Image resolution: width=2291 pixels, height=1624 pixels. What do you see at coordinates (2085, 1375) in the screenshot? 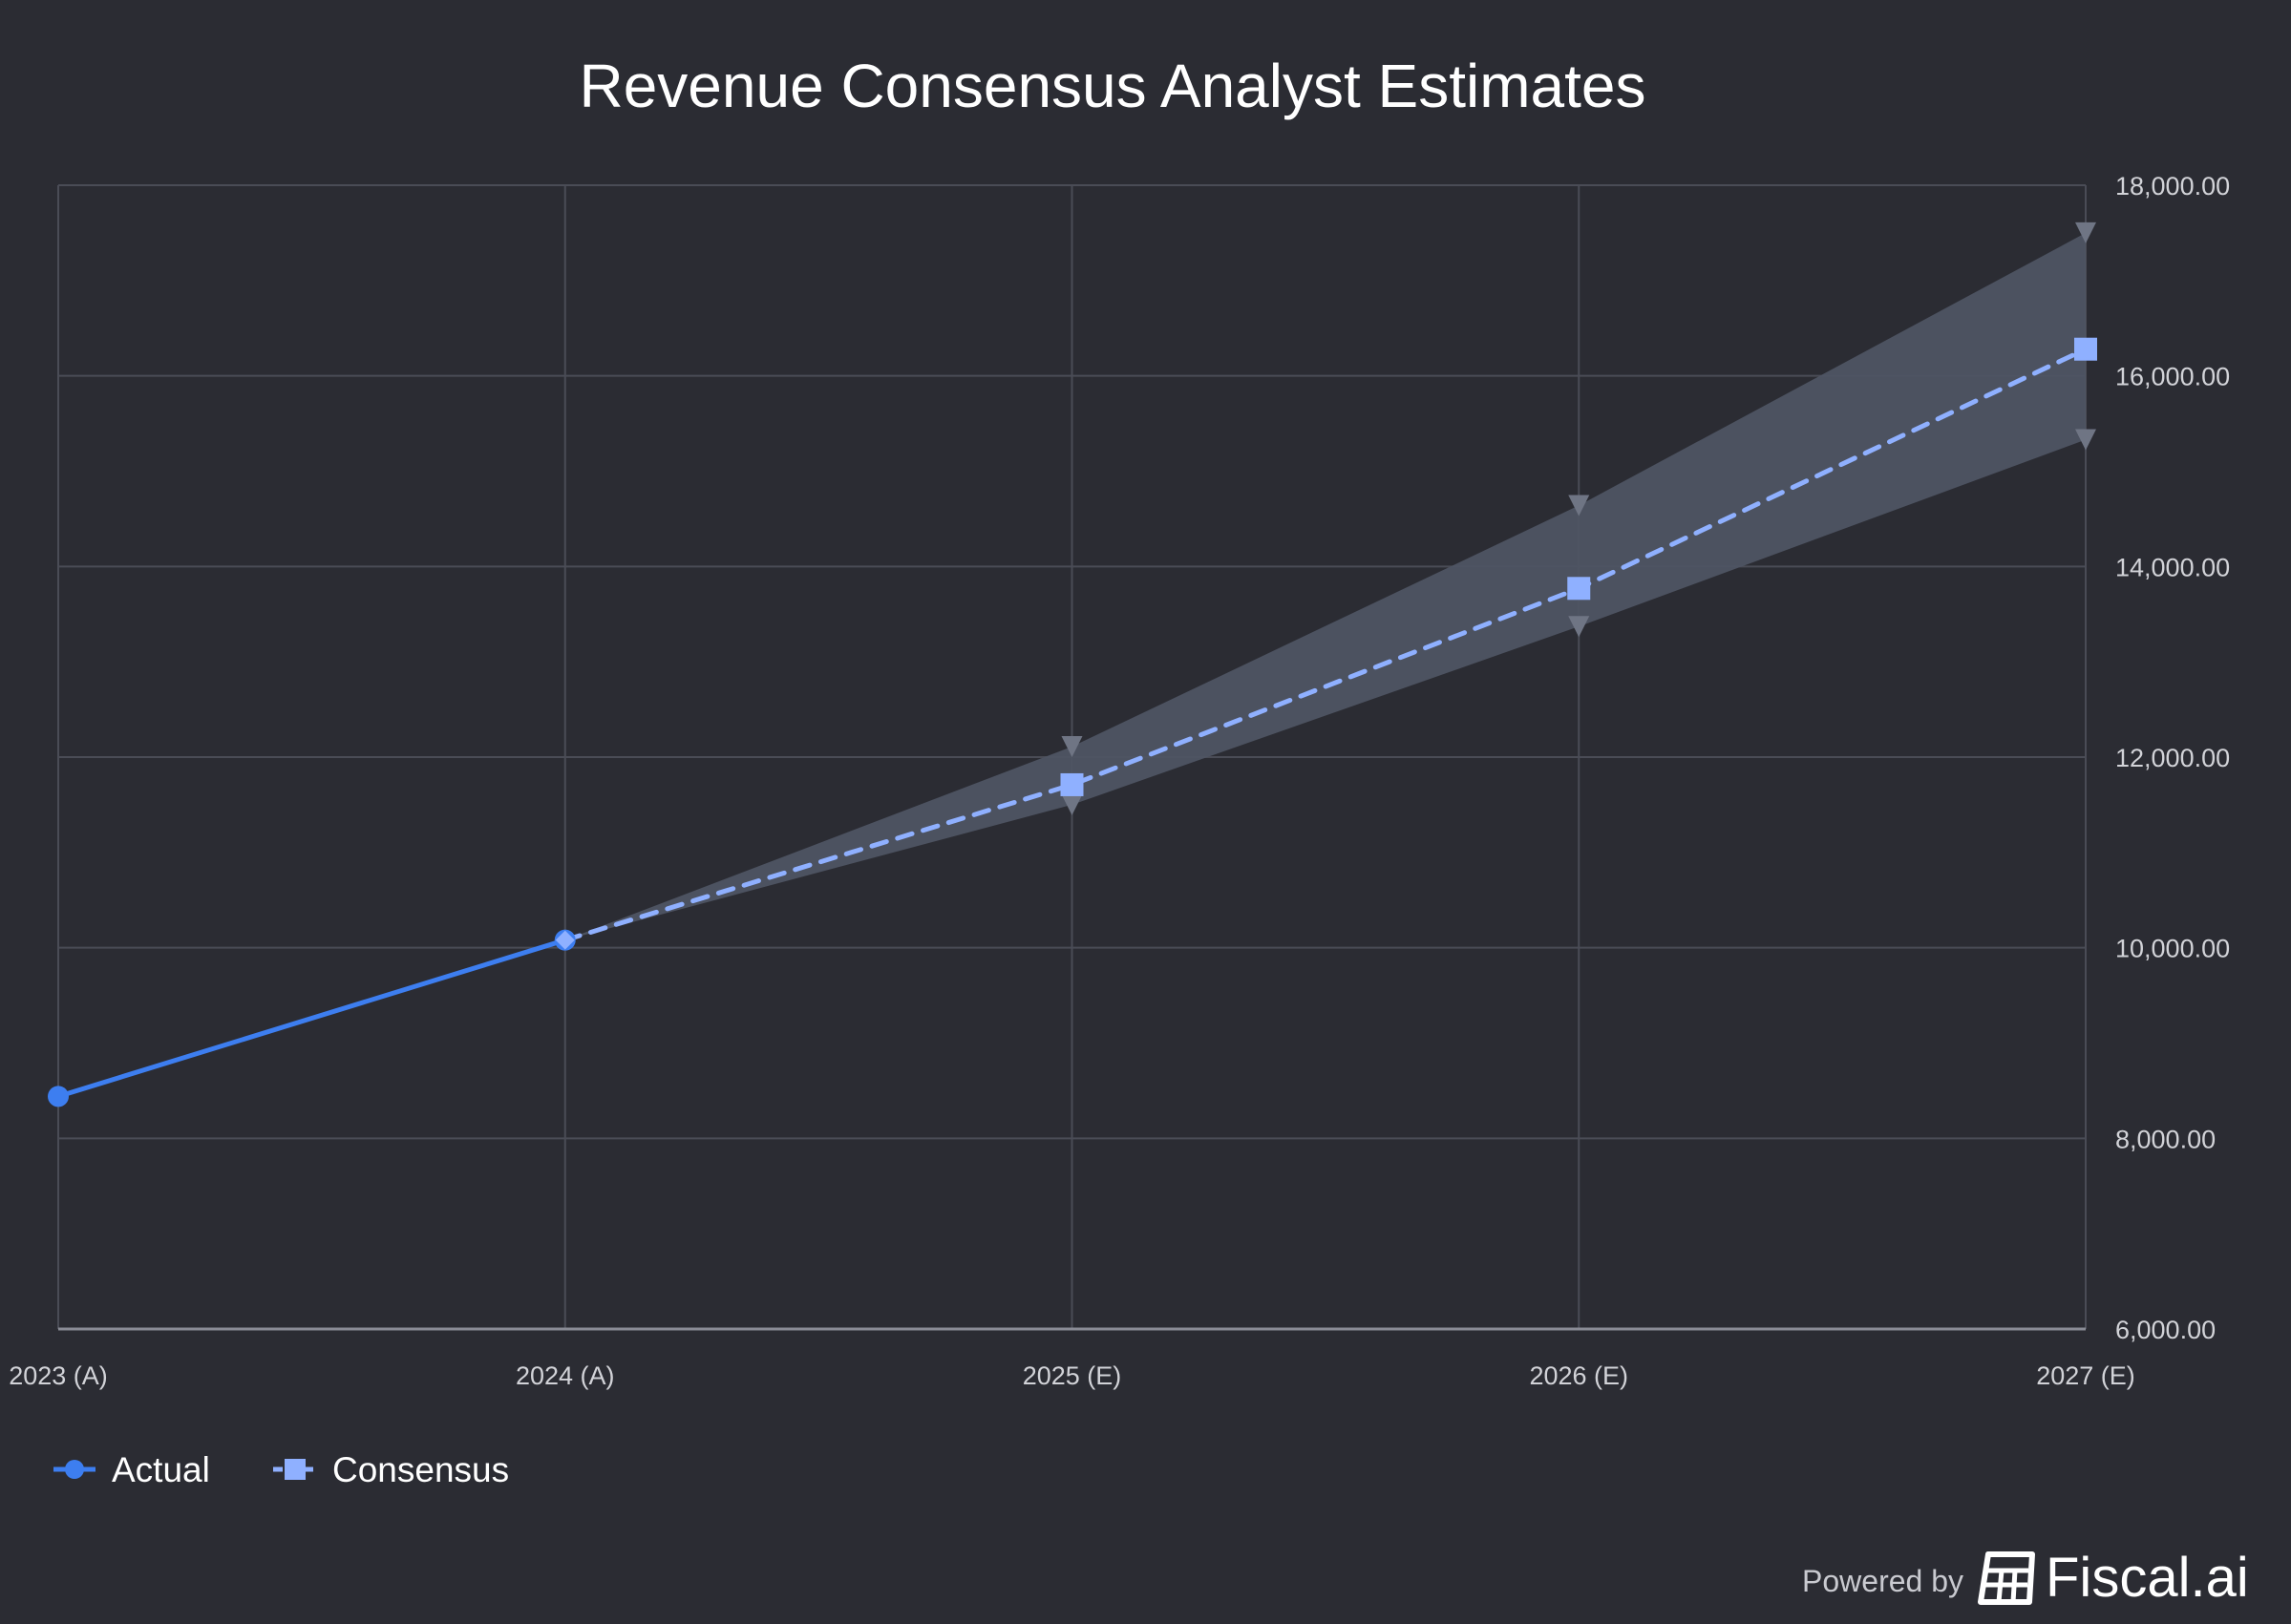
I see `x-tick-label: 2027 (E)` at bounding box center [2085, 1375].